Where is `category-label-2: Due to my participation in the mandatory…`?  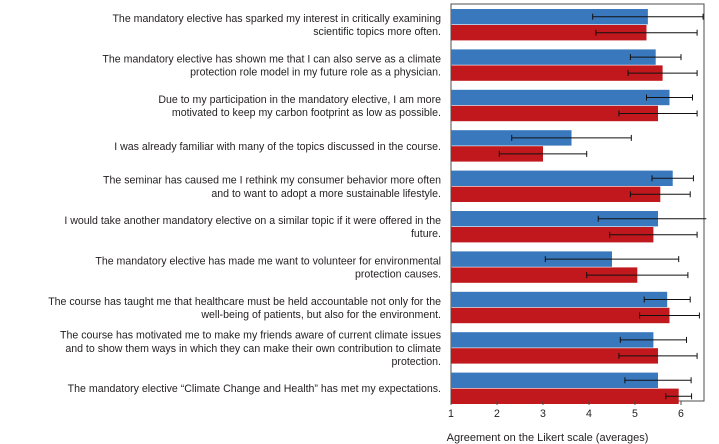
category-label-2: Due to my participation in the mandatory… is located at coordinates (299, 106).